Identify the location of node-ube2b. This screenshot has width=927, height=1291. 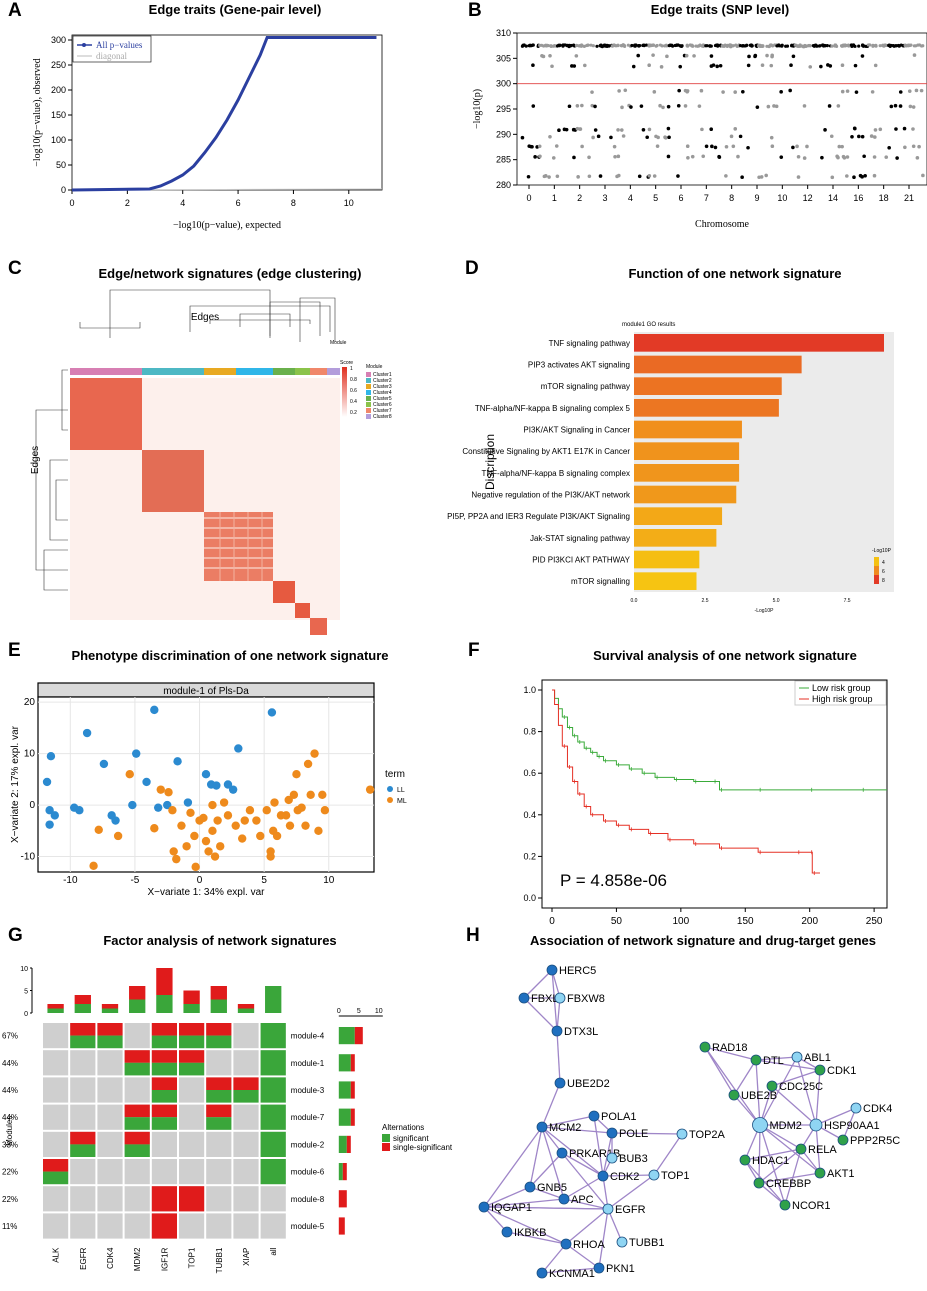
(734, 1095).